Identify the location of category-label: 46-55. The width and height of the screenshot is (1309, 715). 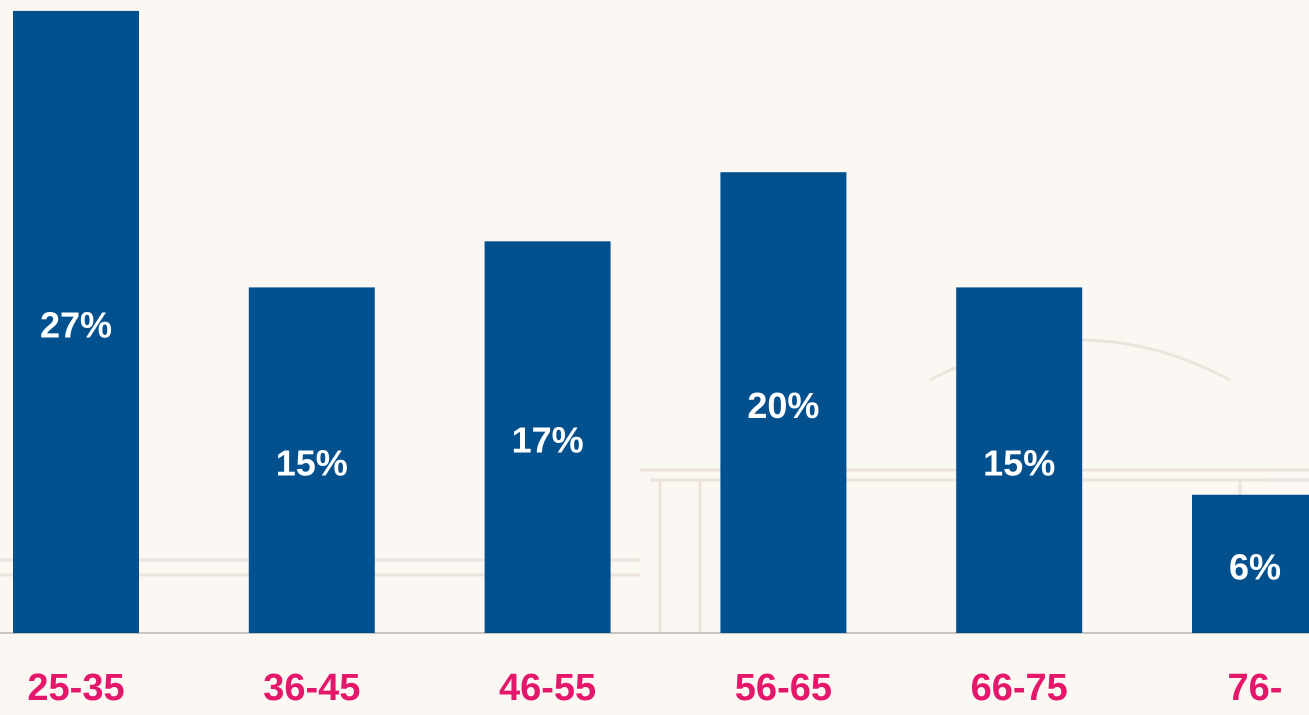
(547, 688).